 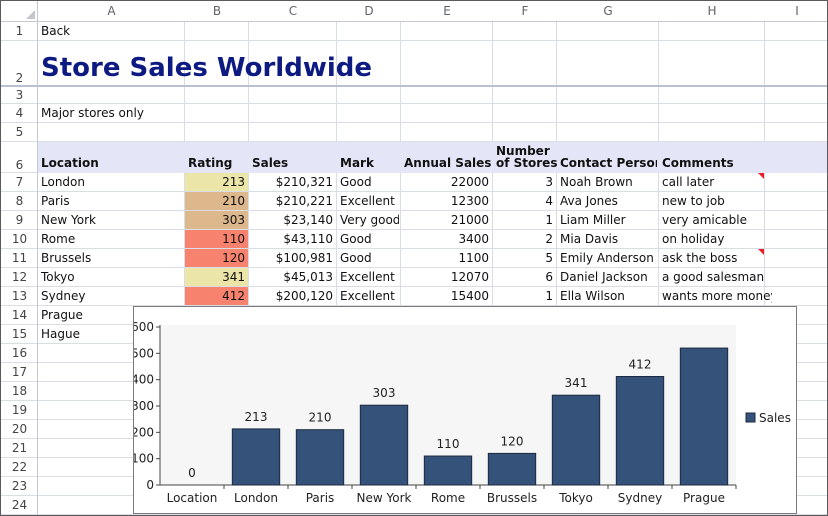 I want to click on cell-stores: 4, so click(x=549, y=201).